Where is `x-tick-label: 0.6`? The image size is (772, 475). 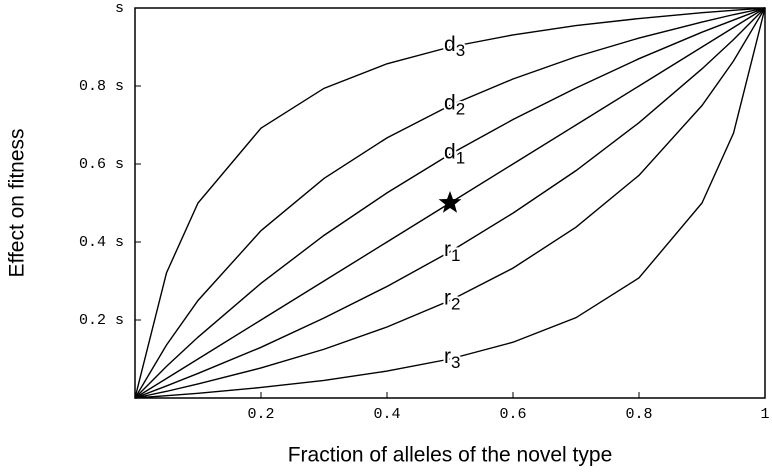
x-tick-label: 0.6 is located at coordinates (512, 414).